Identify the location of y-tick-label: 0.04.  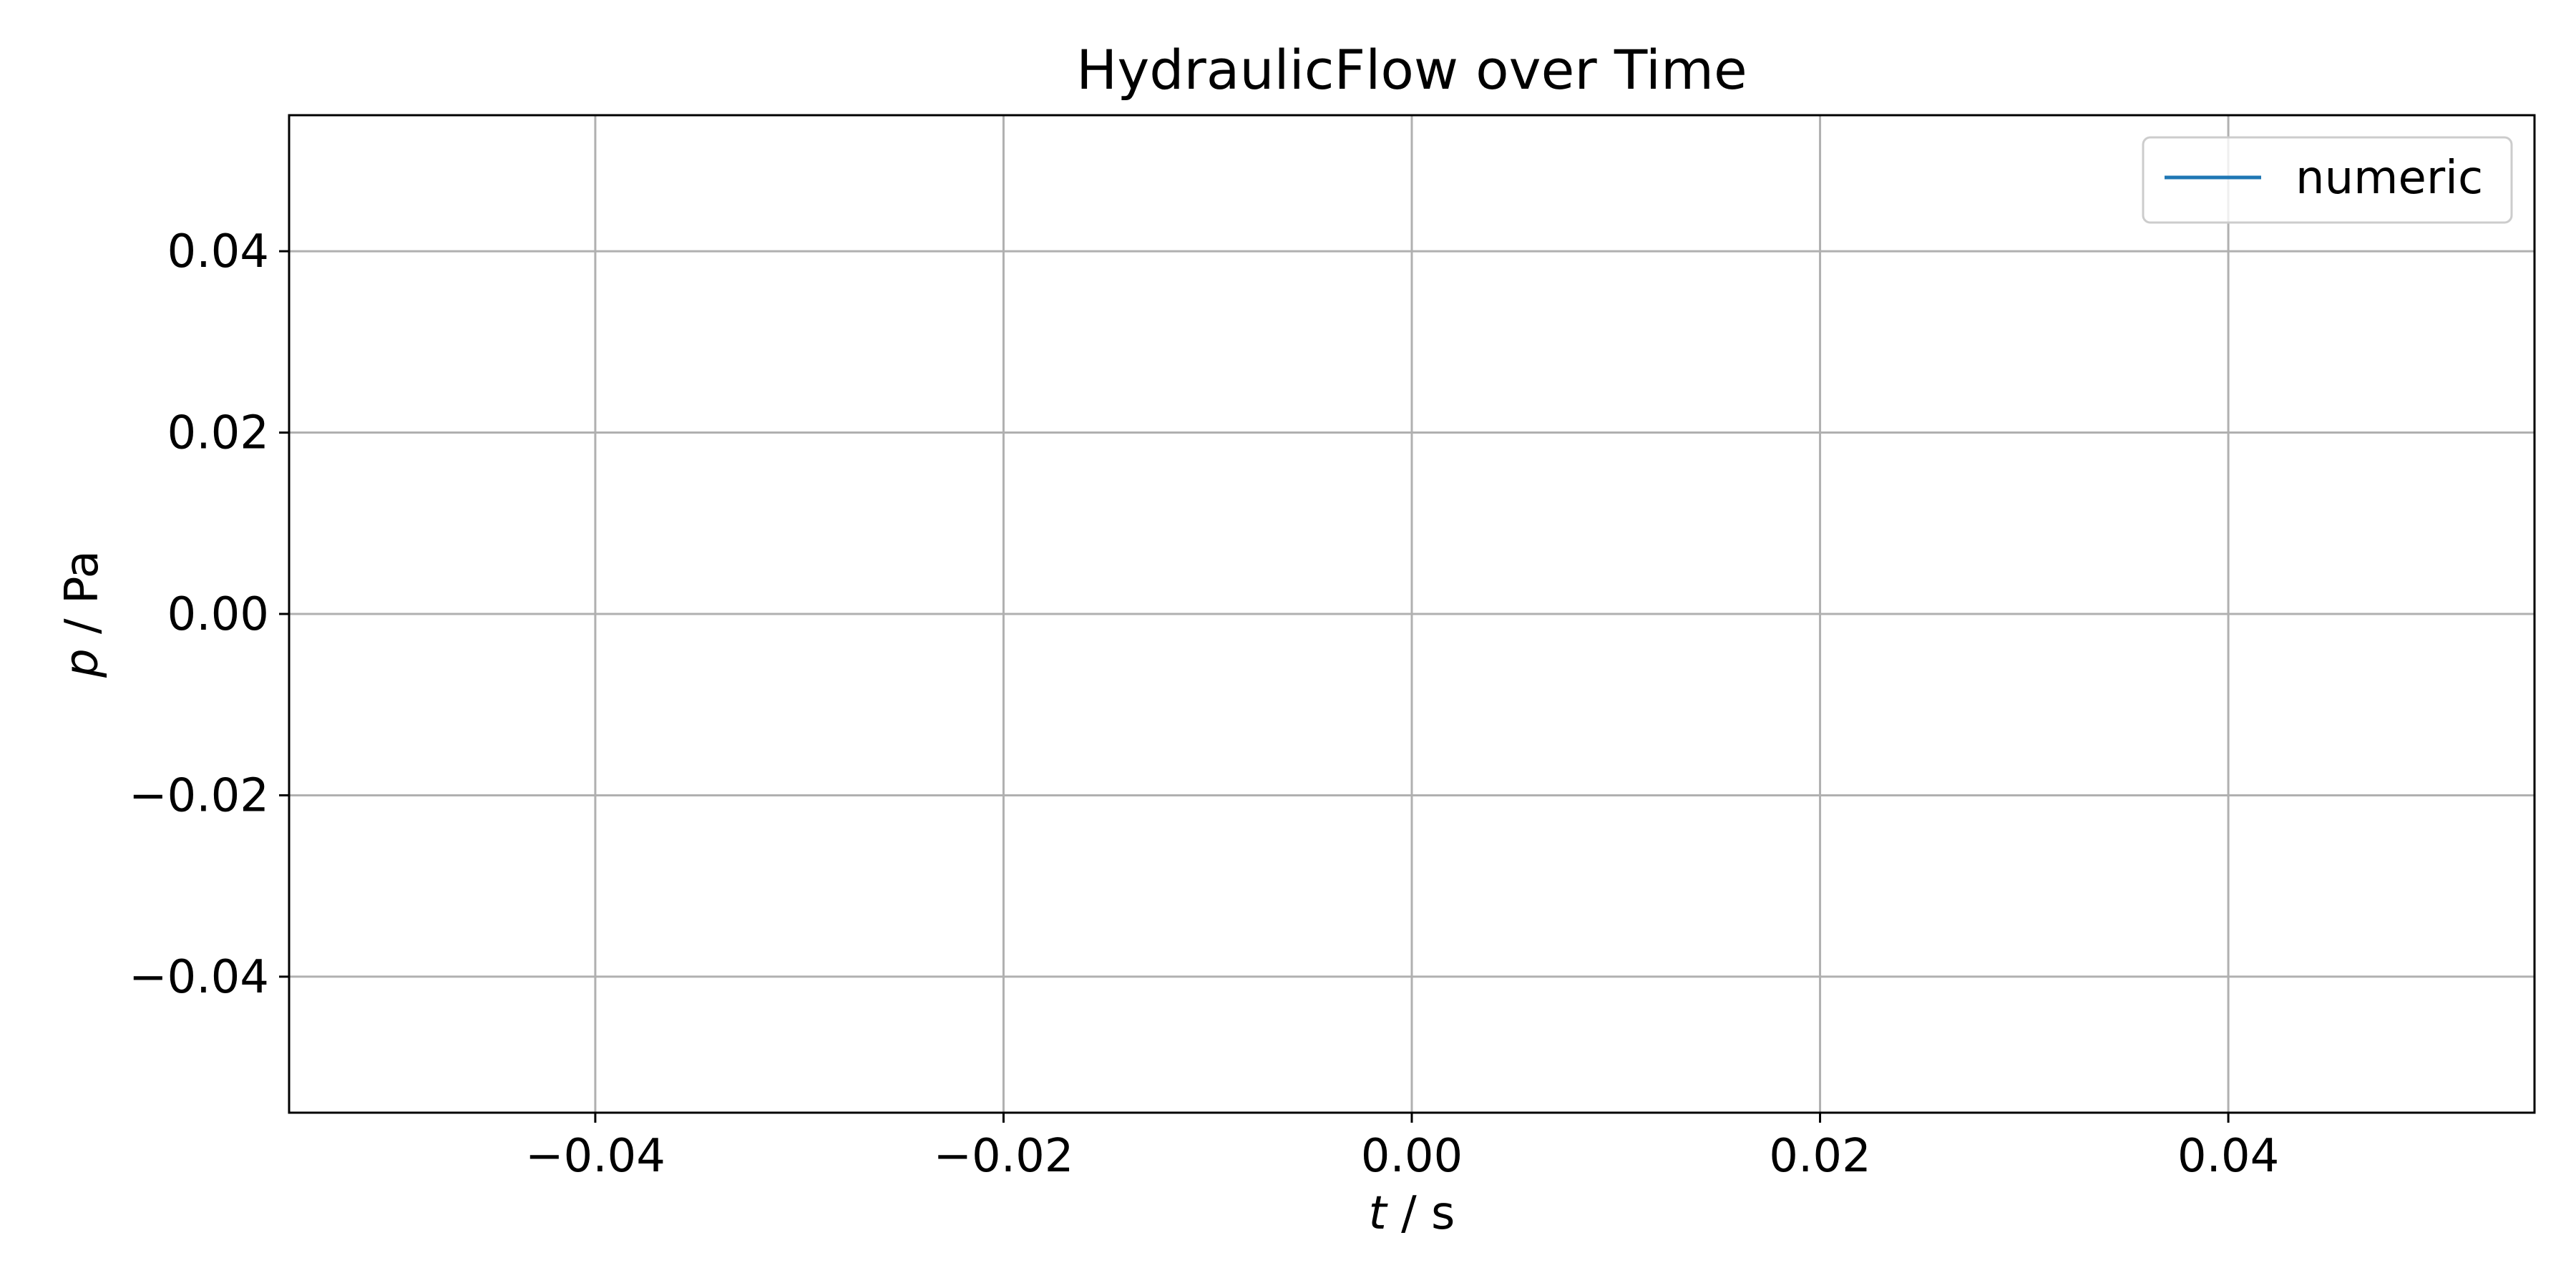
(218, 251).